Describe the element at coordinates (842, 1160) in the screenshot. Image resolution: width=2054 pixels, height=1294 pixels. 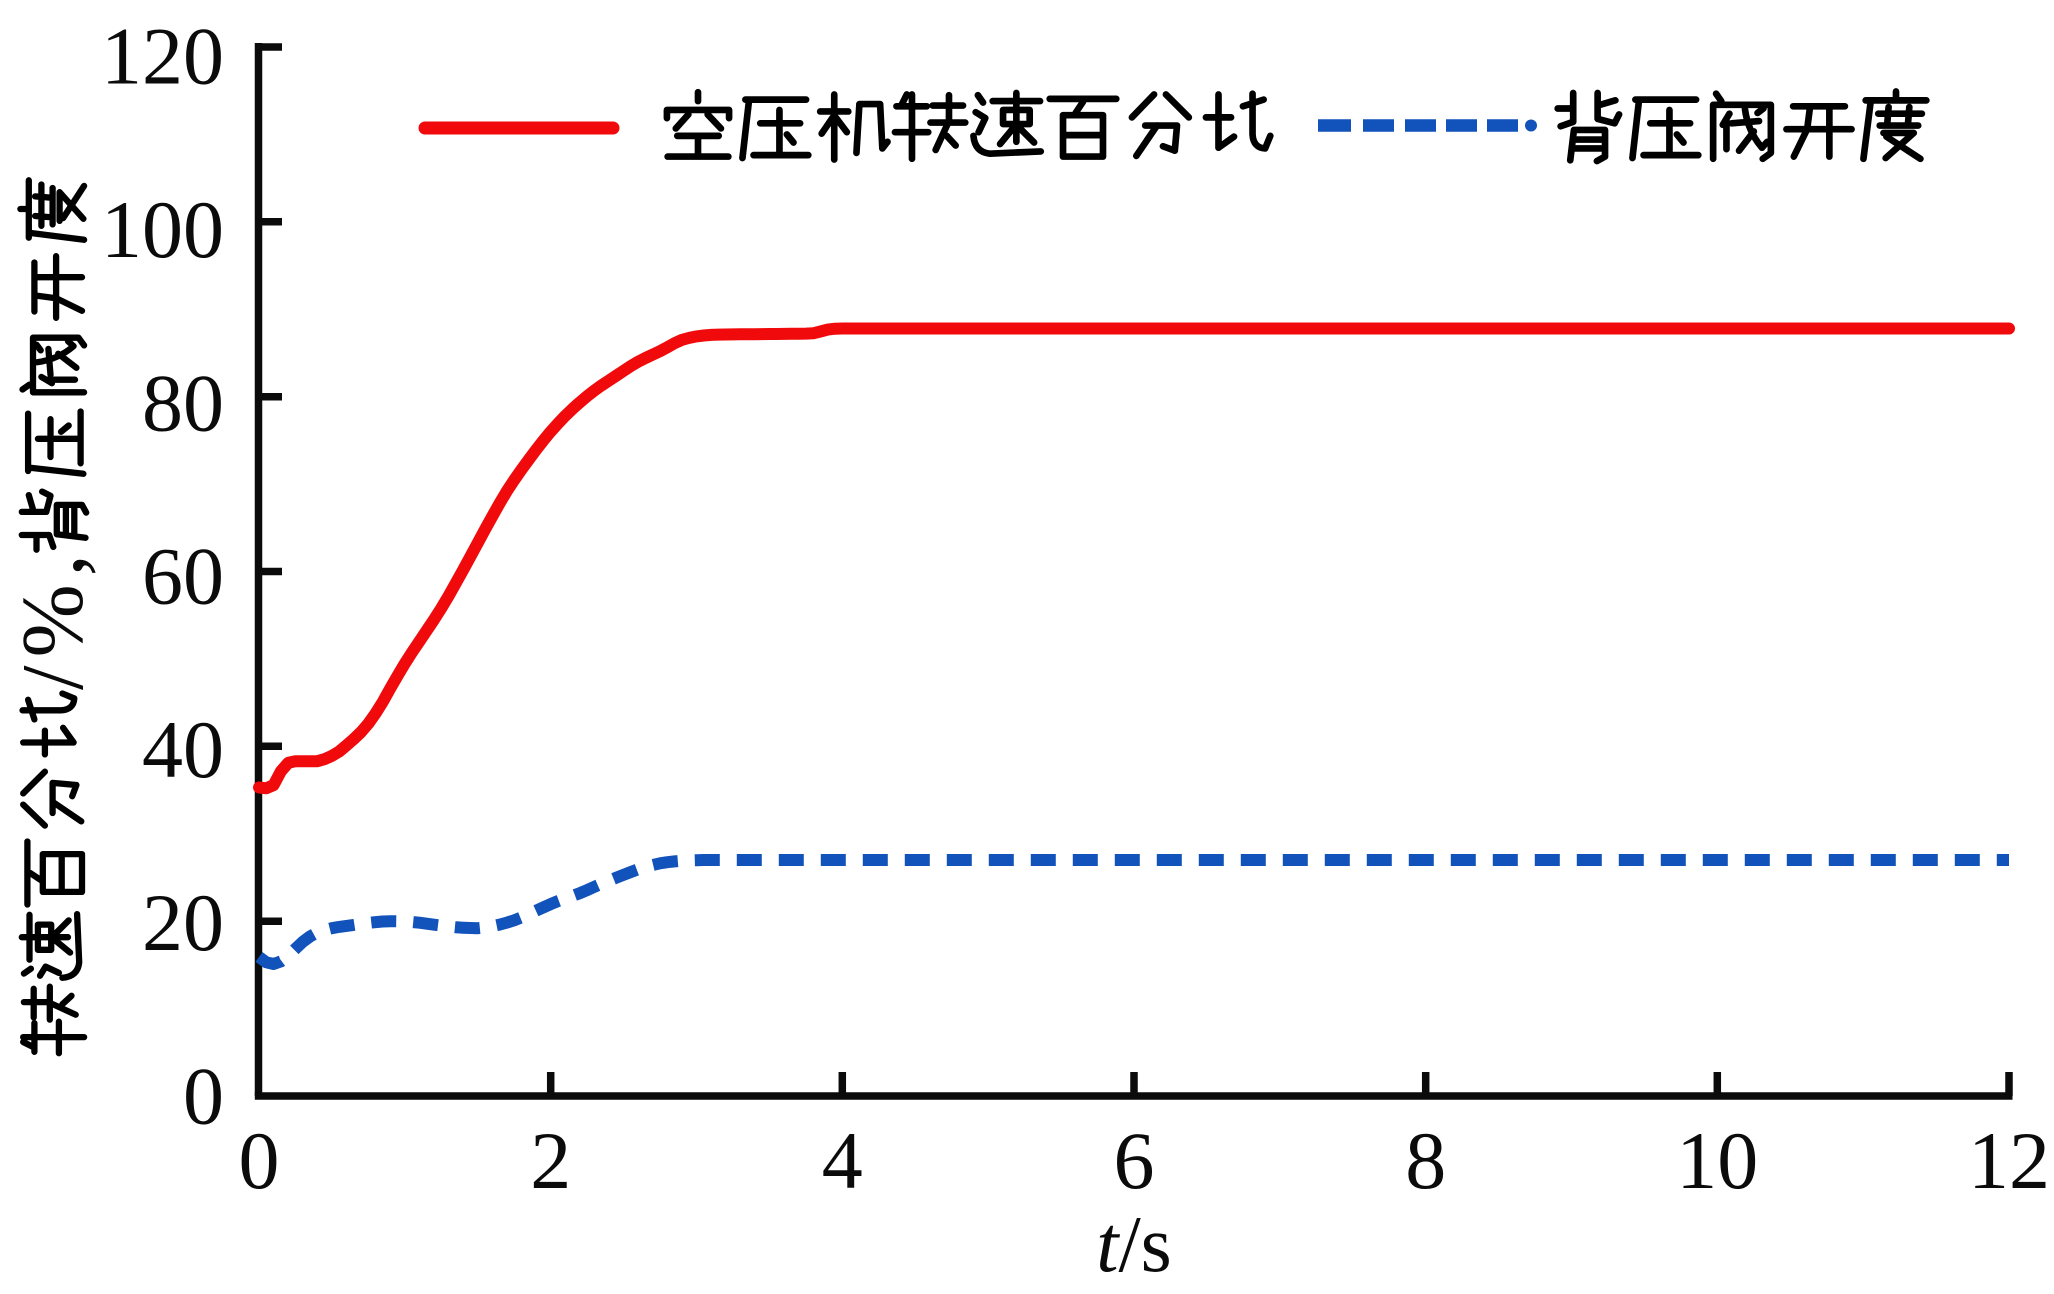
I see `svg-text: 4` at that location.